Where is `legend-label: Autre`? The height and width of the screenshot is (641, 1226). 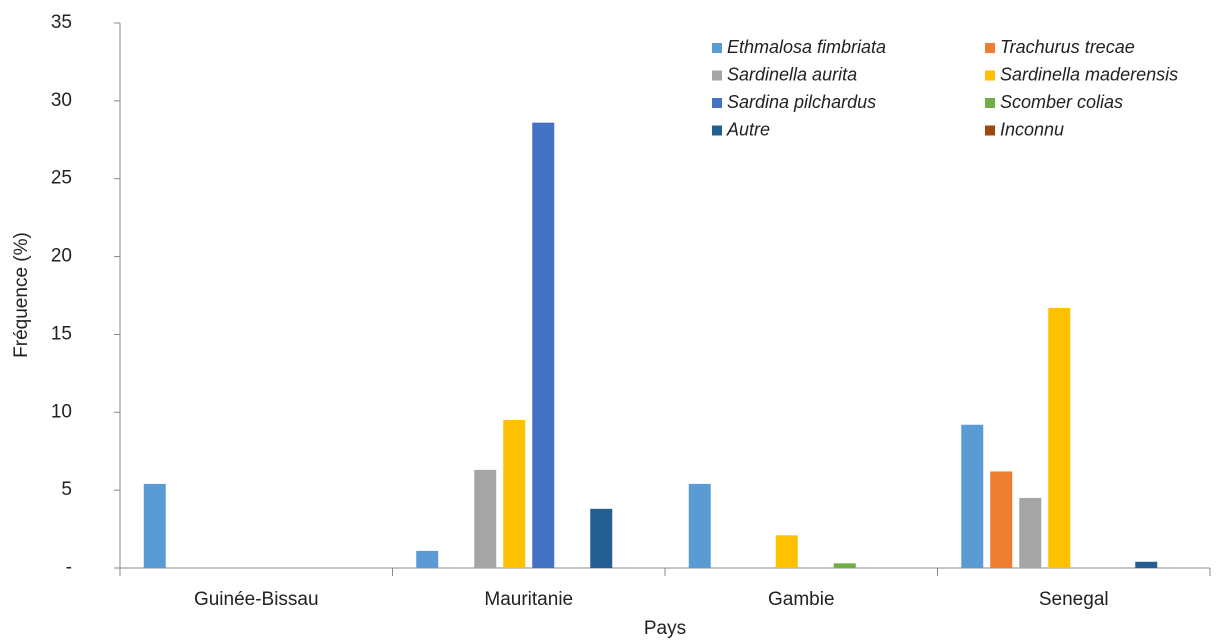 legend-label: Autre is located at coordinates (748, 129).